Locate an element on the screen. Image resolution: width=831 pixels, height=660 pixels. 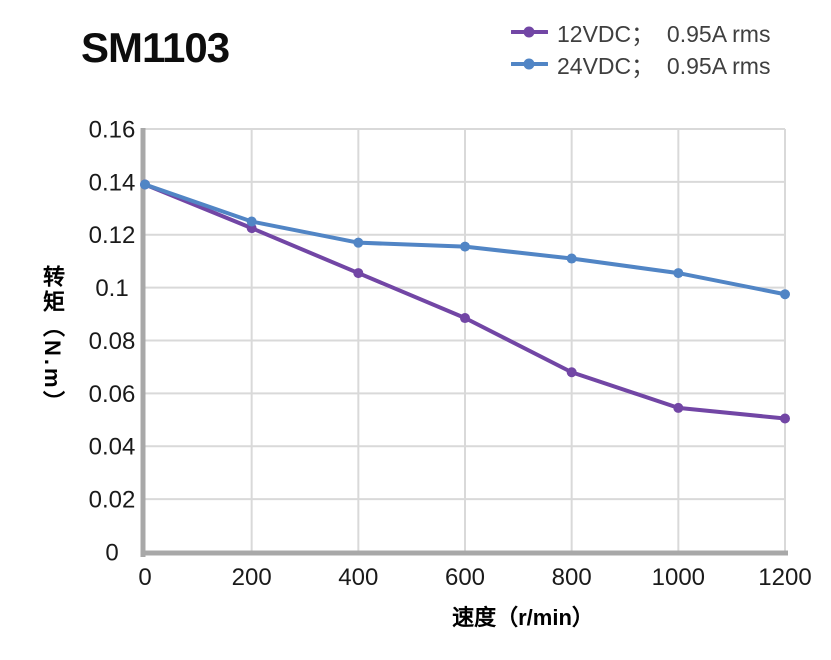
chart-title: SM1103 is located at coordinates (155, 47).